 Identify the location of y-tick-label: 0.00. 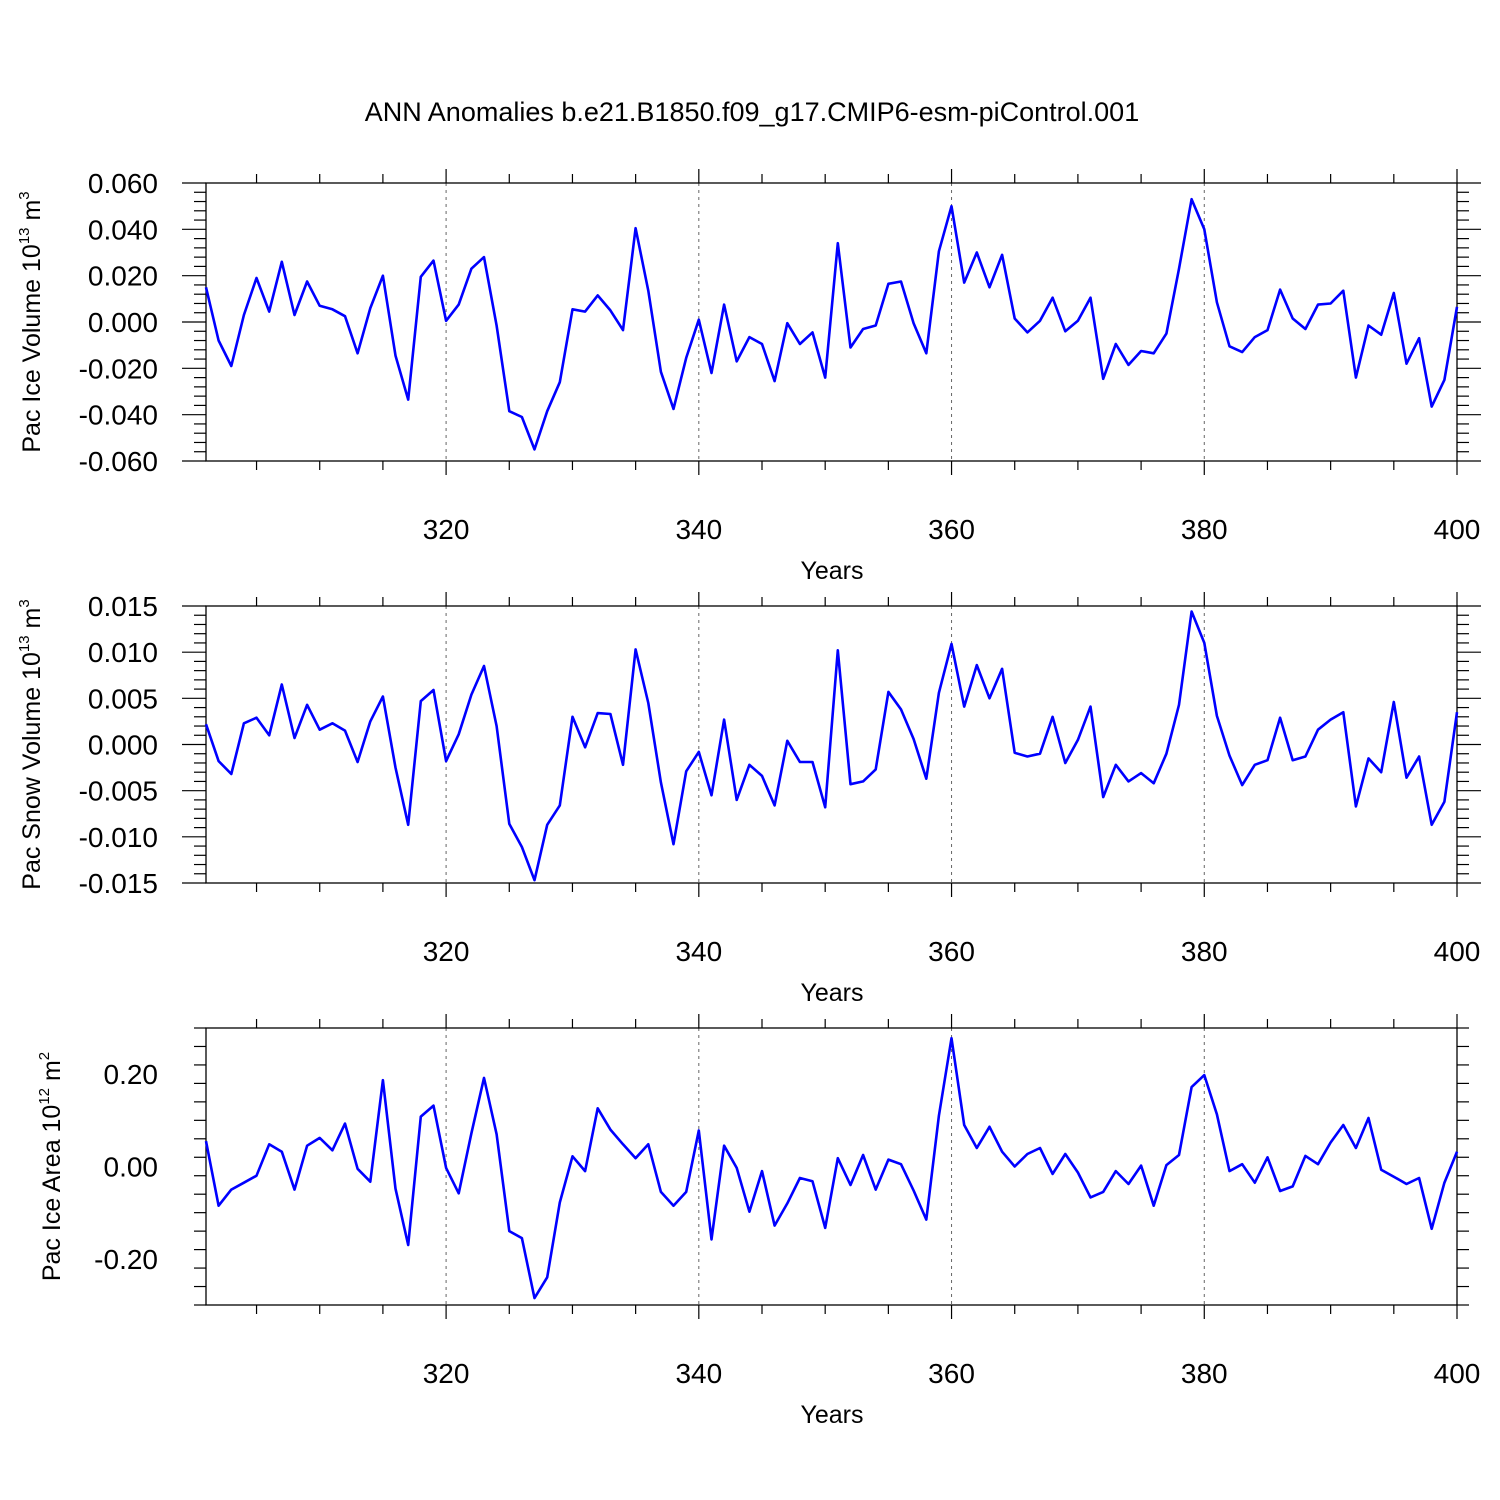
(131, 1167).